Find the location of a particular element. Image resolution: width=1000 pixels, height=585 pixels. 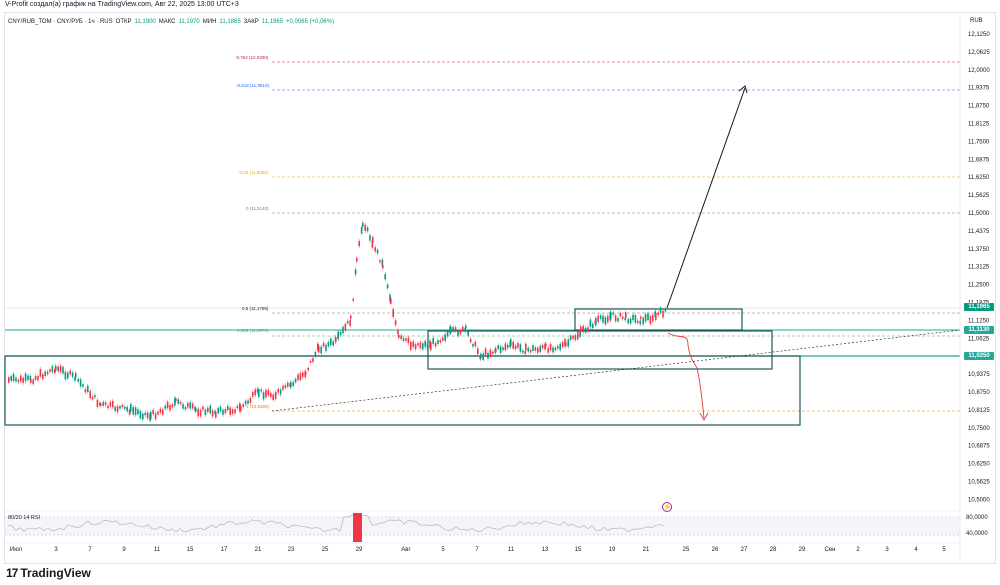

low-label: МИН is located at coordinates (209, 22).